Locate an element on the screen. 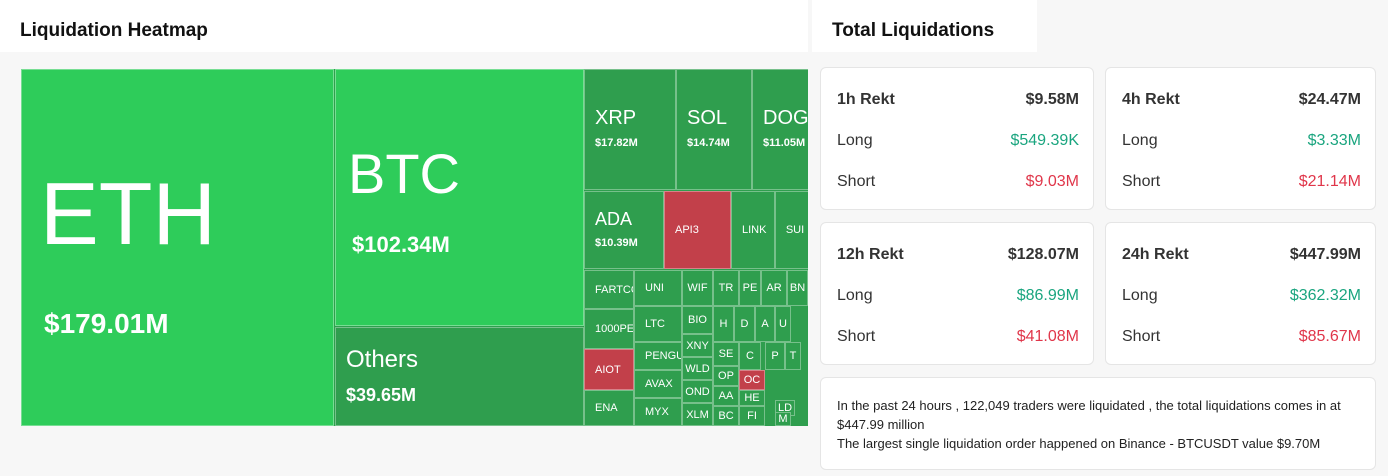 The height and width of the screenshot is (476, 1388). card-row: 12h Rekt $128.07M is located at coordinates (958, 255).